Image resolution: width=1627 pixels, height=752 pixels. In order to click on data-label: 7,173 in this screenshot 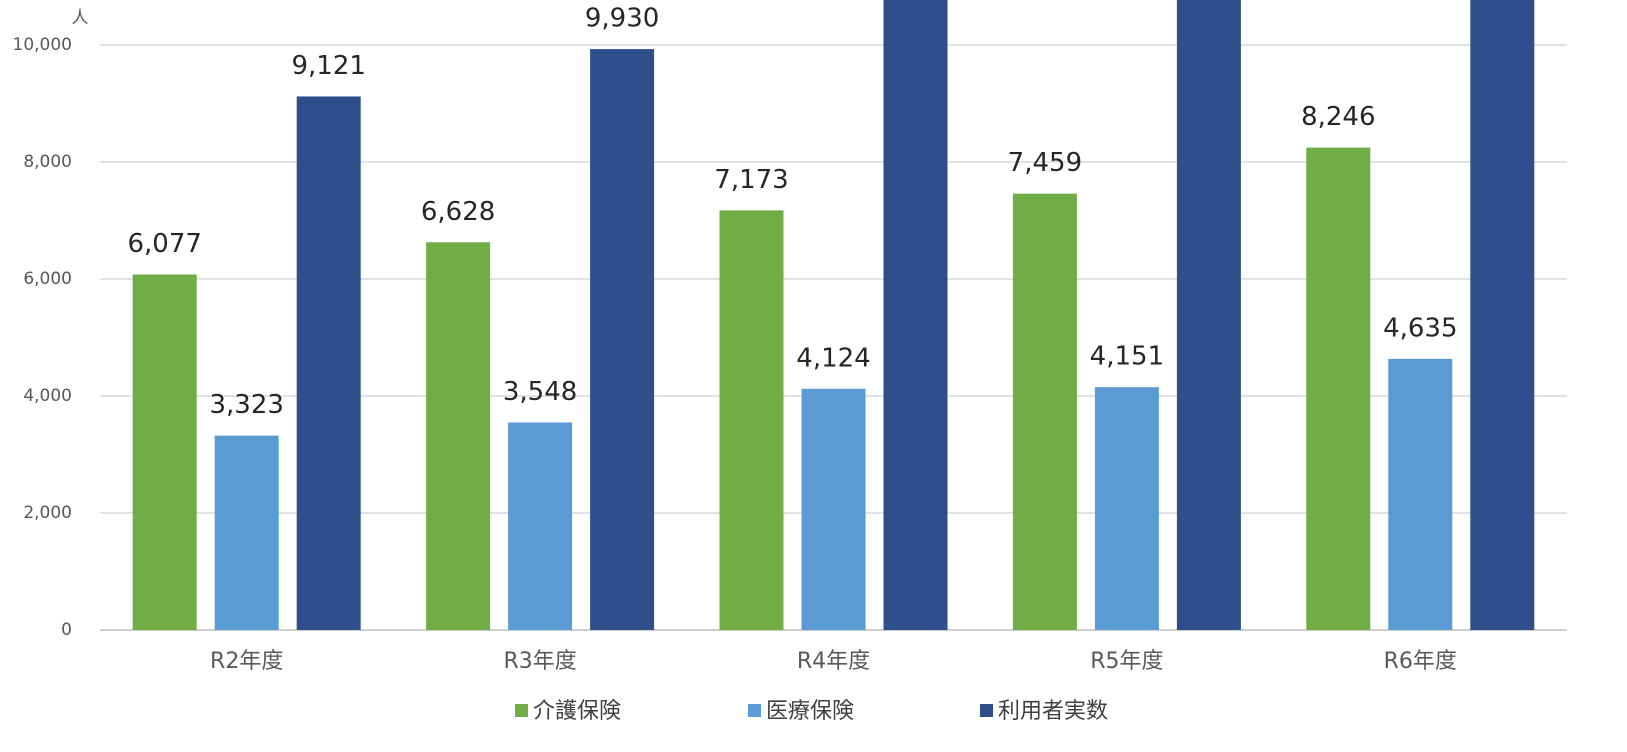, I will do `click(751, 180)`.